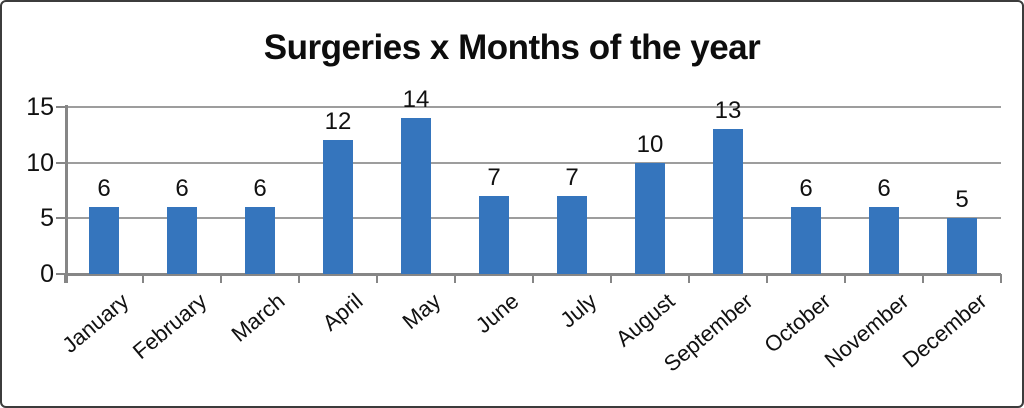 This screenshot has width=1024, height=408. Describe the element at coordinates (66, 194) in the screenshot. I see `y-axis-line` at that location.